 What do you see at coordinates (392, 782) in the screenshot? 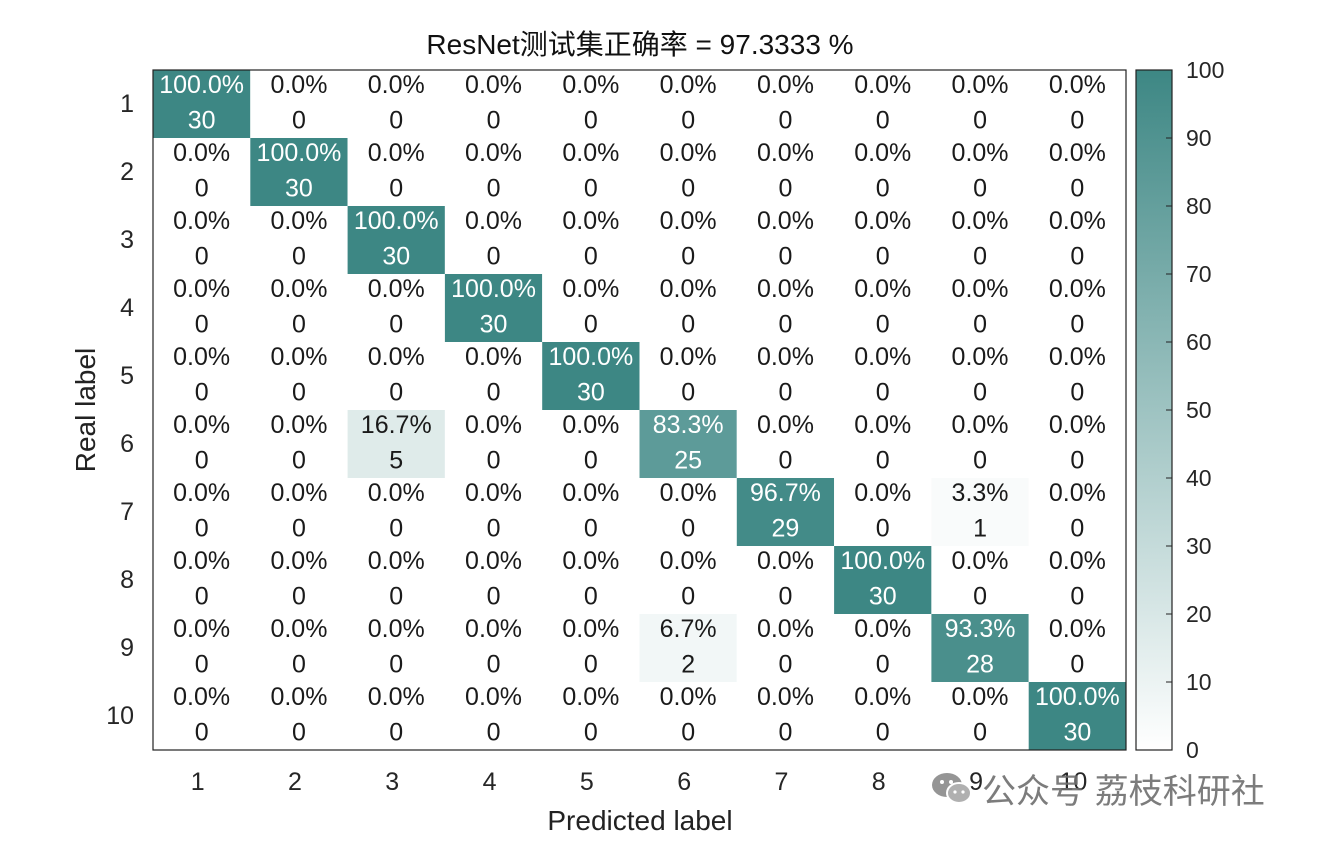
I see `x-tick-label: 3` at bounding box center [392, 782].